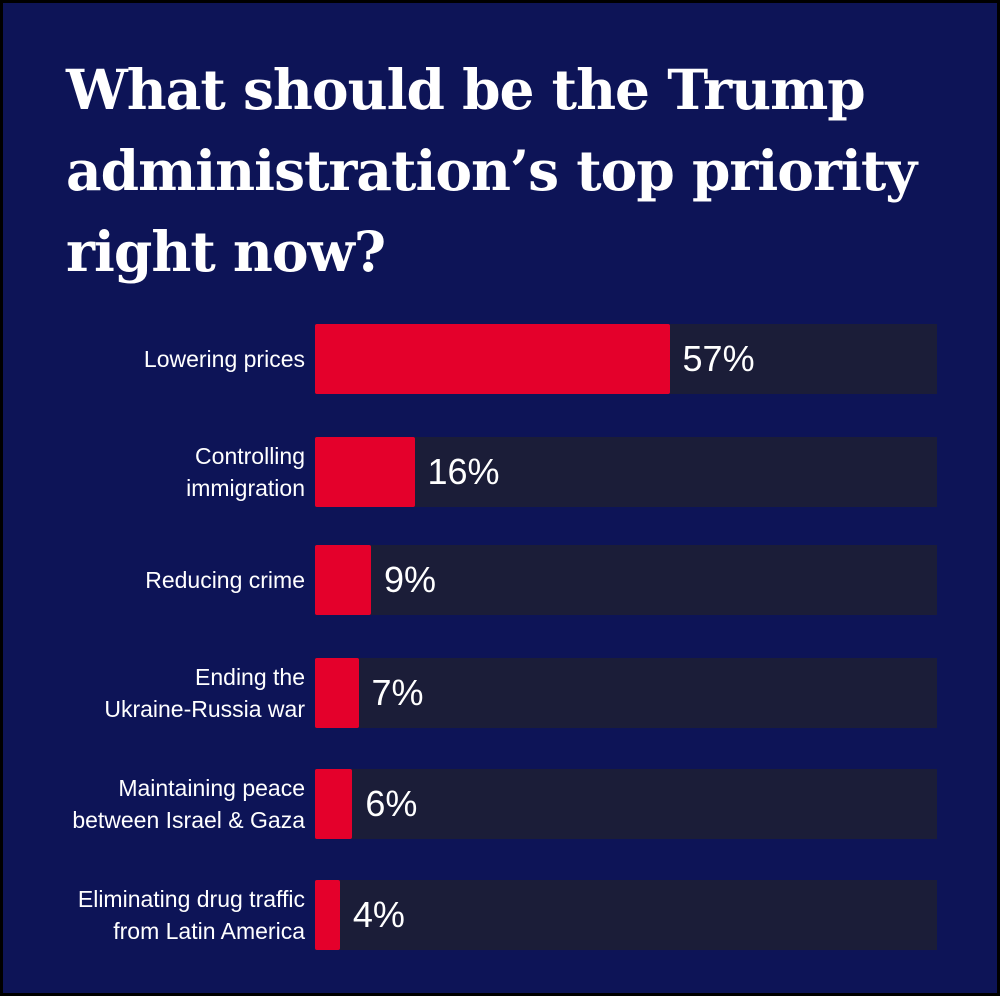  I want to click on data-label: 16%, so click(463, 471).